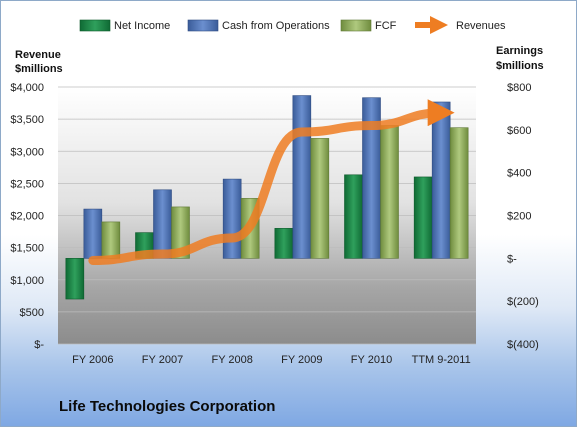 Image resolution: width=577 pixels, height=427 pixels. I want to click on right-axis-title-line2: $millions, so click(520, 66).